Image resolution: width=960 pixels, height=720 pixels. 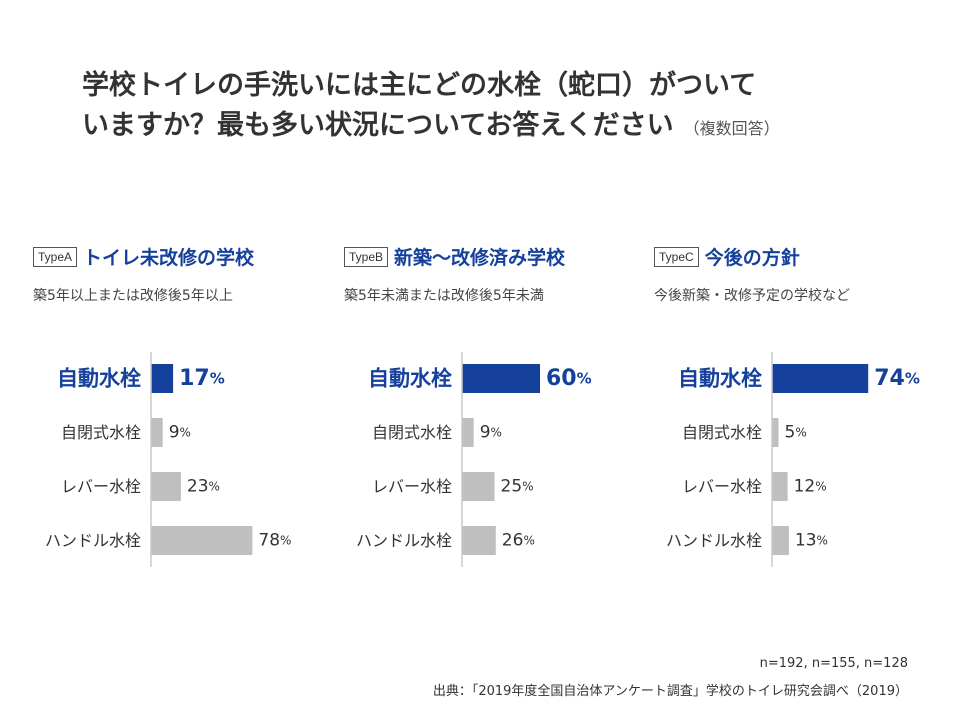 What do you see at coordinates (517, 487) in the screenshot?
I see `data-label: 25%` at bounding box center [517, 487].